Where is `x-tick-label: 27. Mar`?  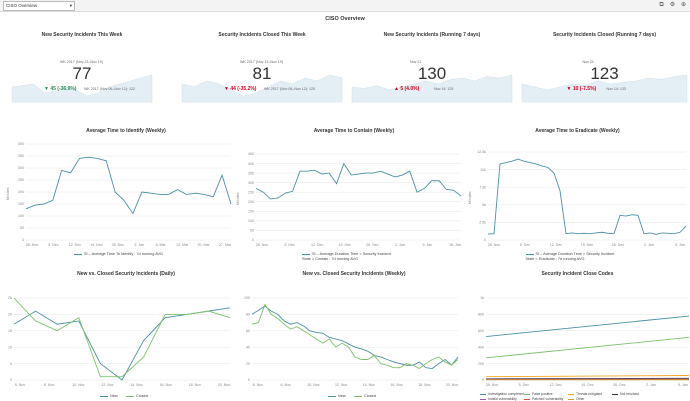 x-tick-label: 27. Mar is located at coordinates (225, 245).